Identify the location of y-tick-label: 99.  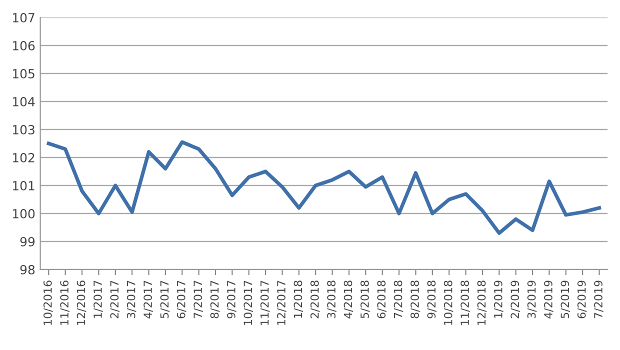
(27, 241).